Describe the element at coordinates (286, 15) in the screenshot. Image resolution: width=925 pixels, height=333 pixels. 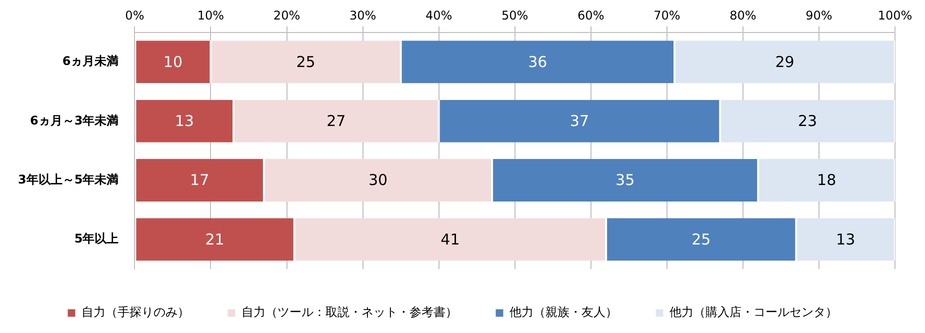
I see `x-tick-label: 20%` at that location.